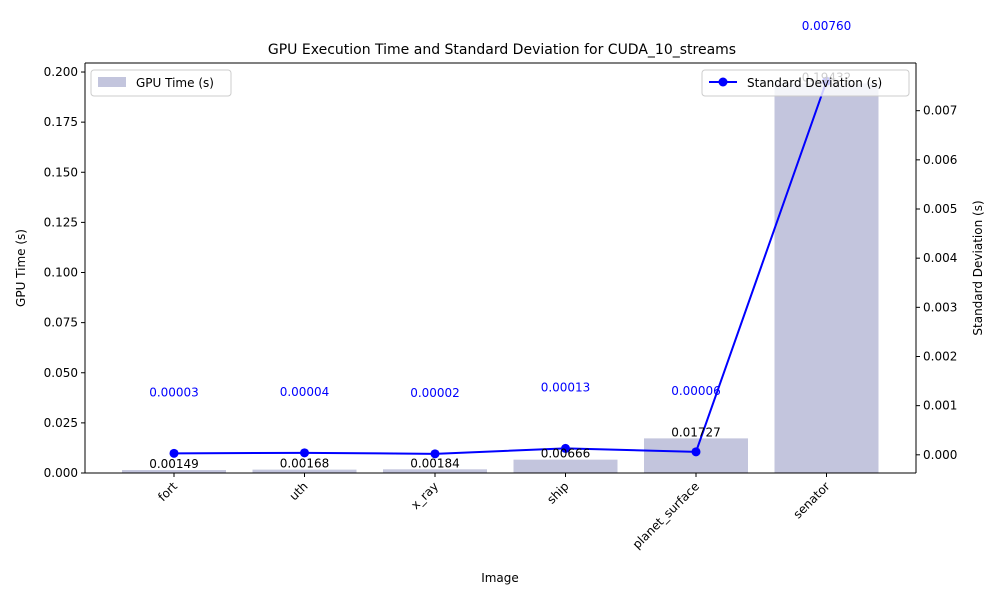 Image resolution: width=1000 pixels, height=604 pixels. Describe the element at coordinates (940, 356) in the screenshot. I see `y-right-tick-label: 0.002` at that location.